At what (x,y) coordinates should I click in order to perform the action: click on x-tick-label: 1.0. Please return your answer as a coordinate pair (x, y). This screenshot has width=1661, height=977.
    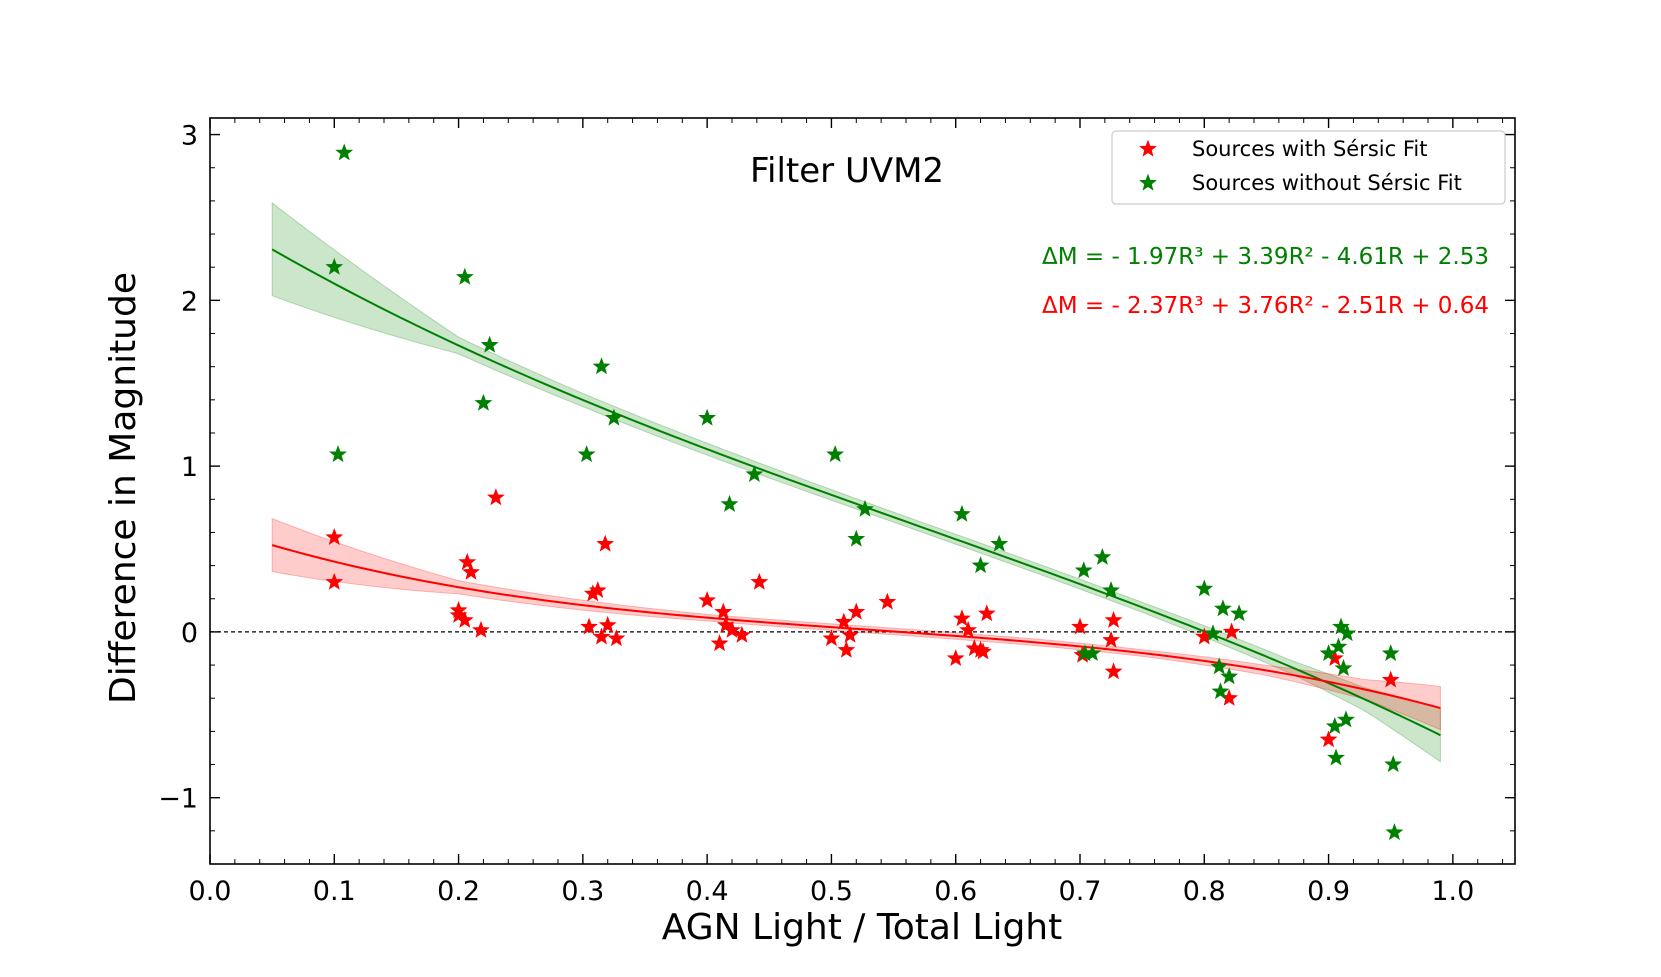
    Looking at the image, I should click on (1452, 891).